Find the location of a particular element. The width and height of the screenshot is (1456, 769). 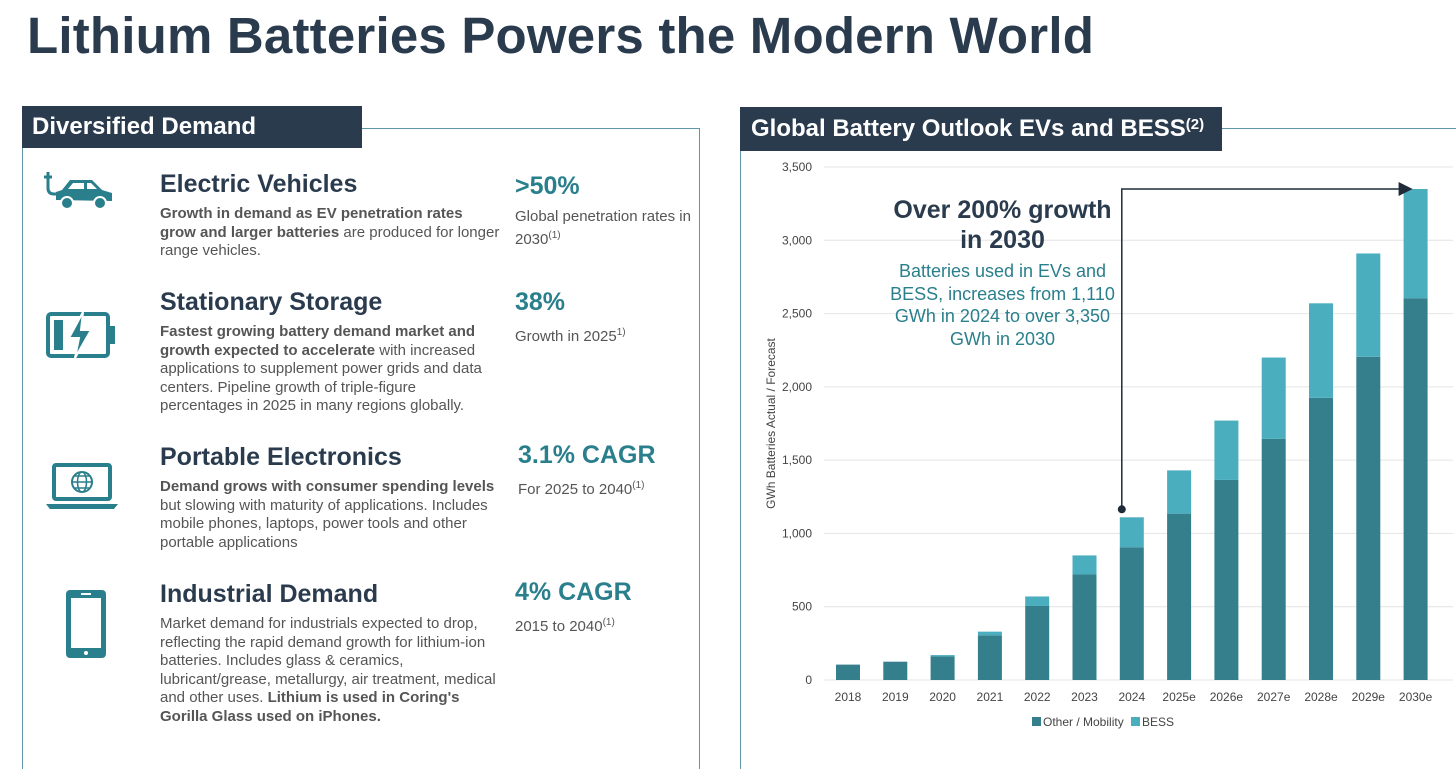

x-tick-label: 2025e is located at coordinates (1179, 697).